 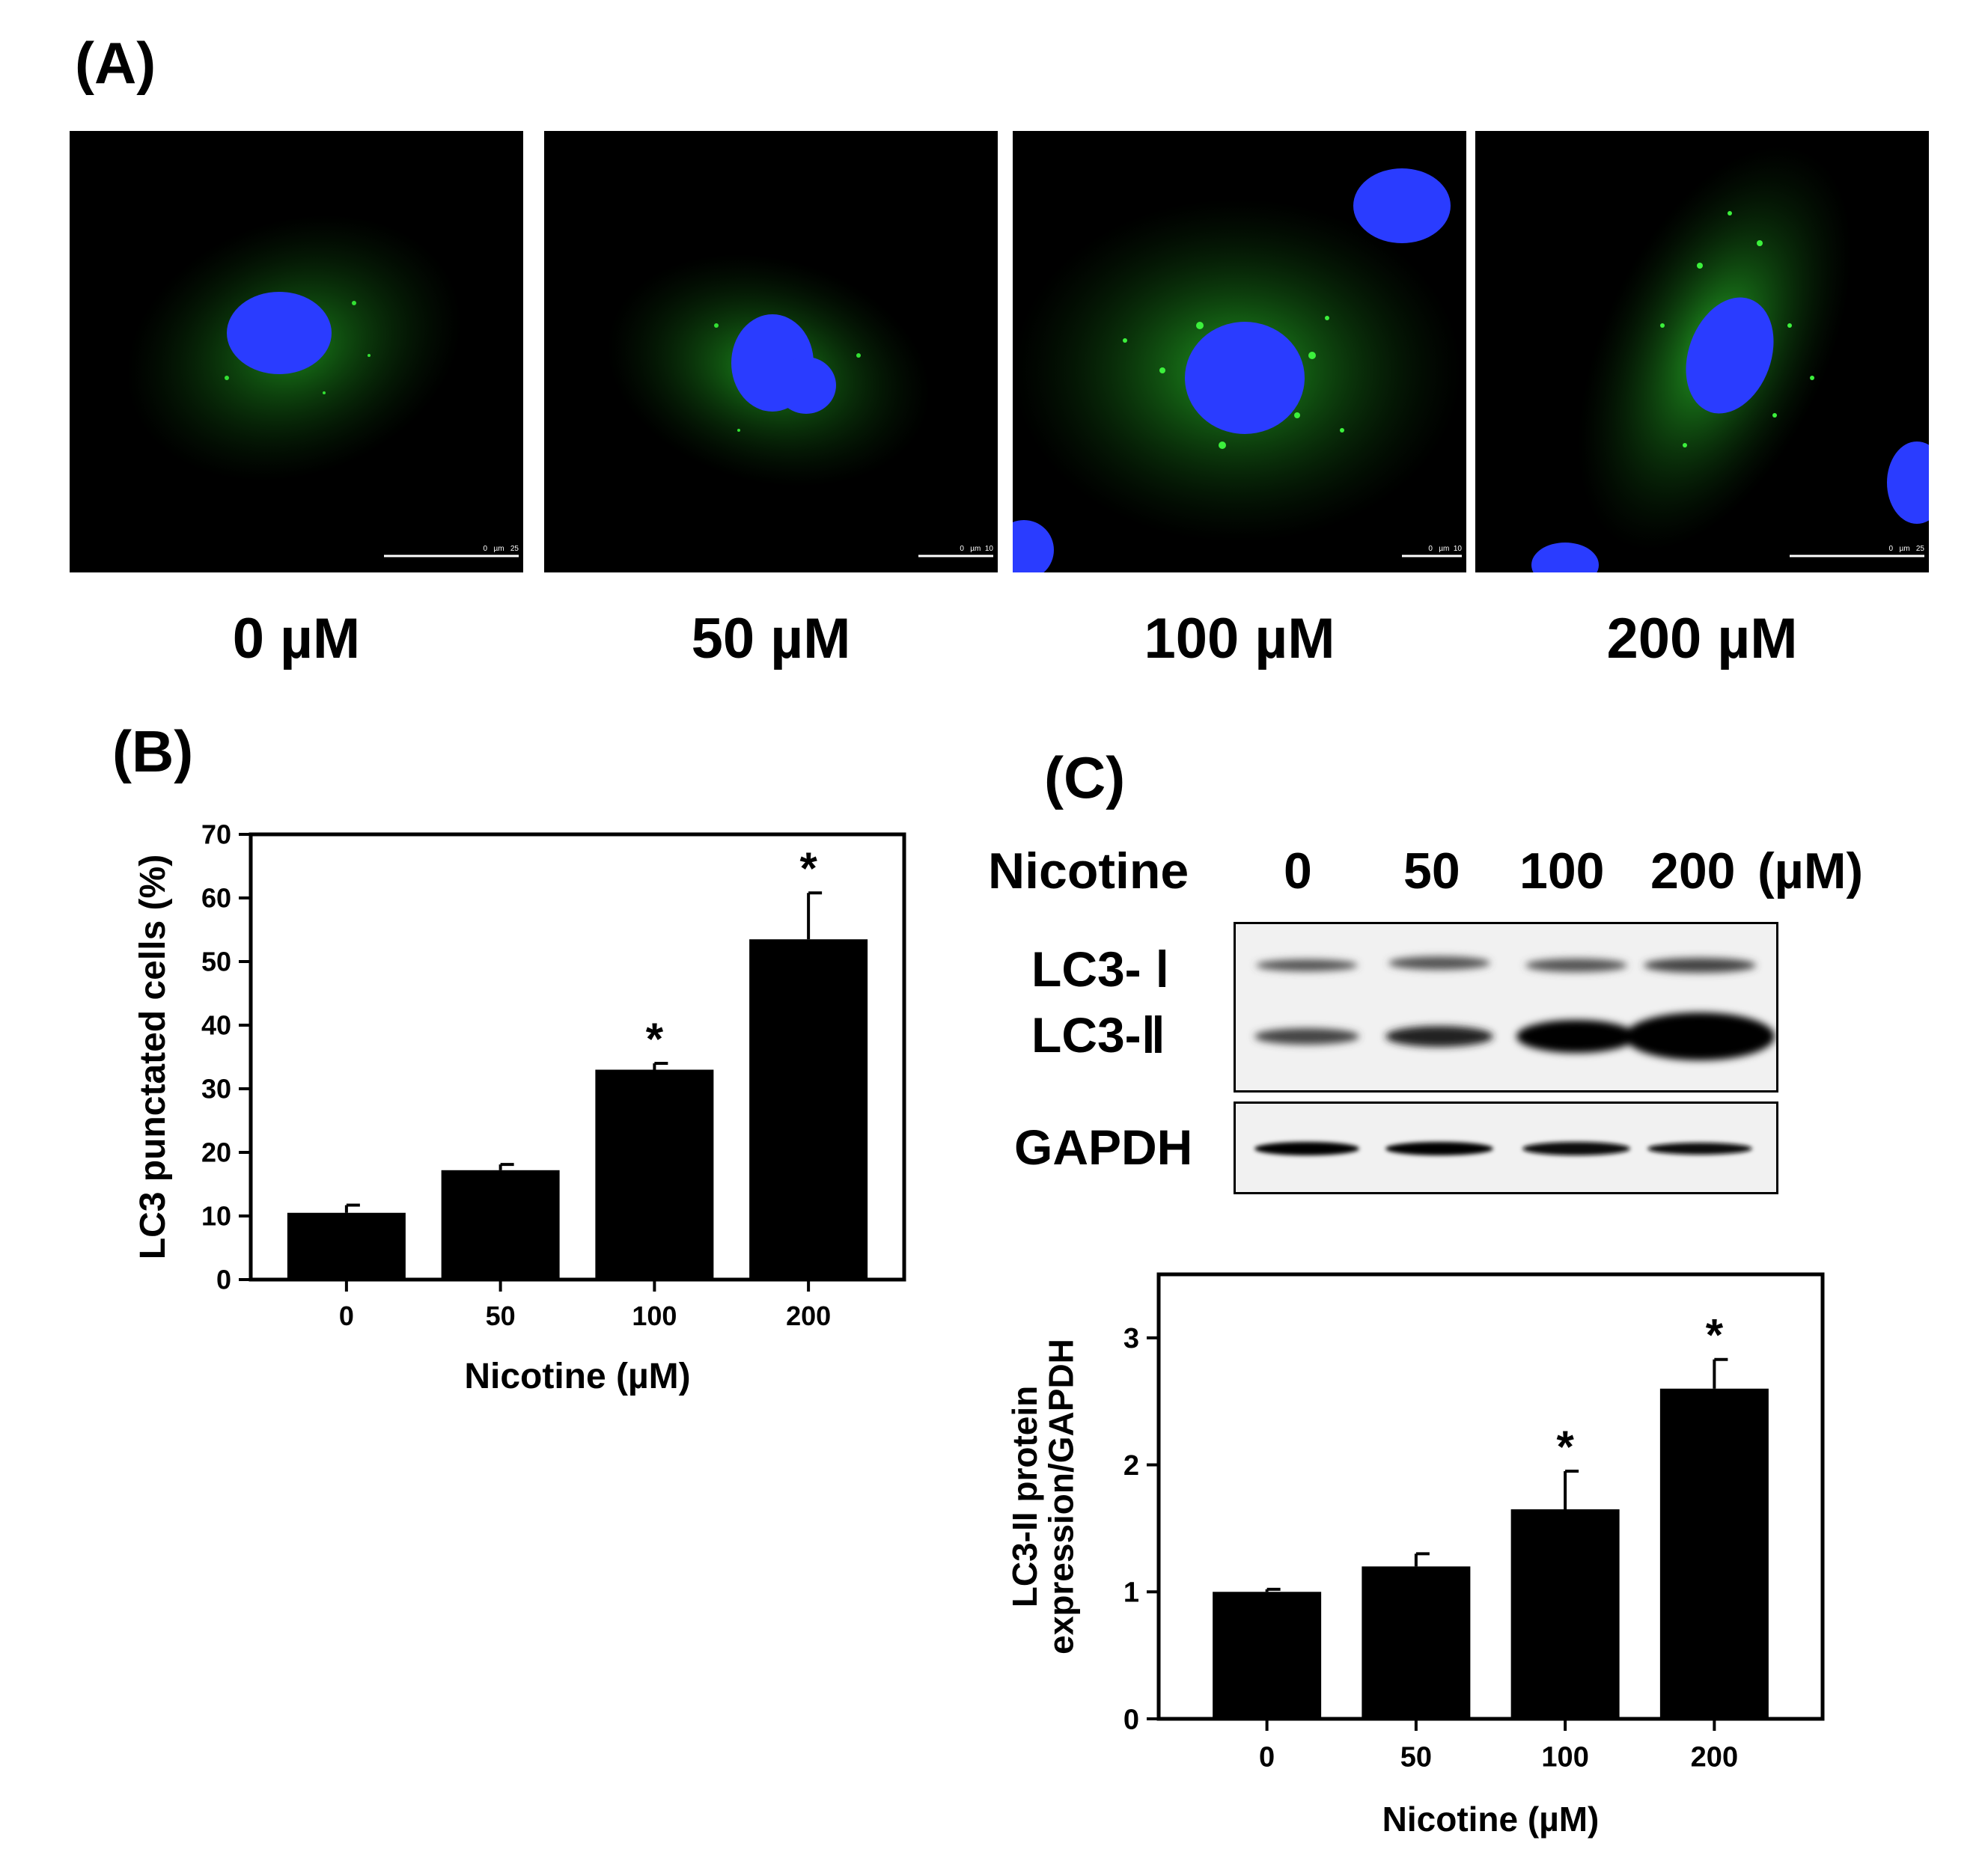 What do you see at coordinates (116, 63) in the screenshot?
I see `panel-label-a: (A)` at bounding box center [116, 63].